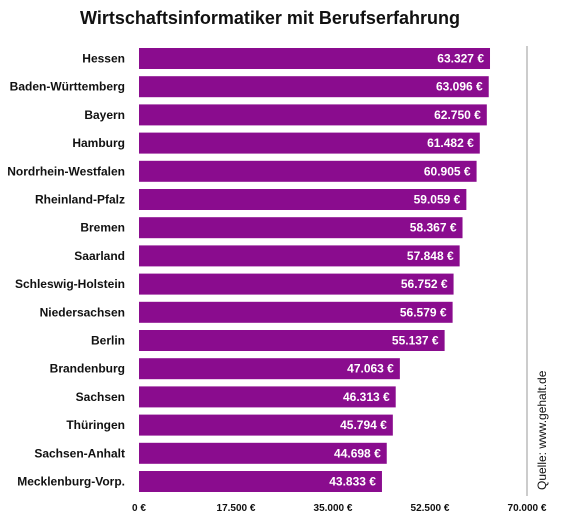 This screenshot has width=562, height=521. I want to click on x-tick-label: 52.500 €, so click(430, 508).